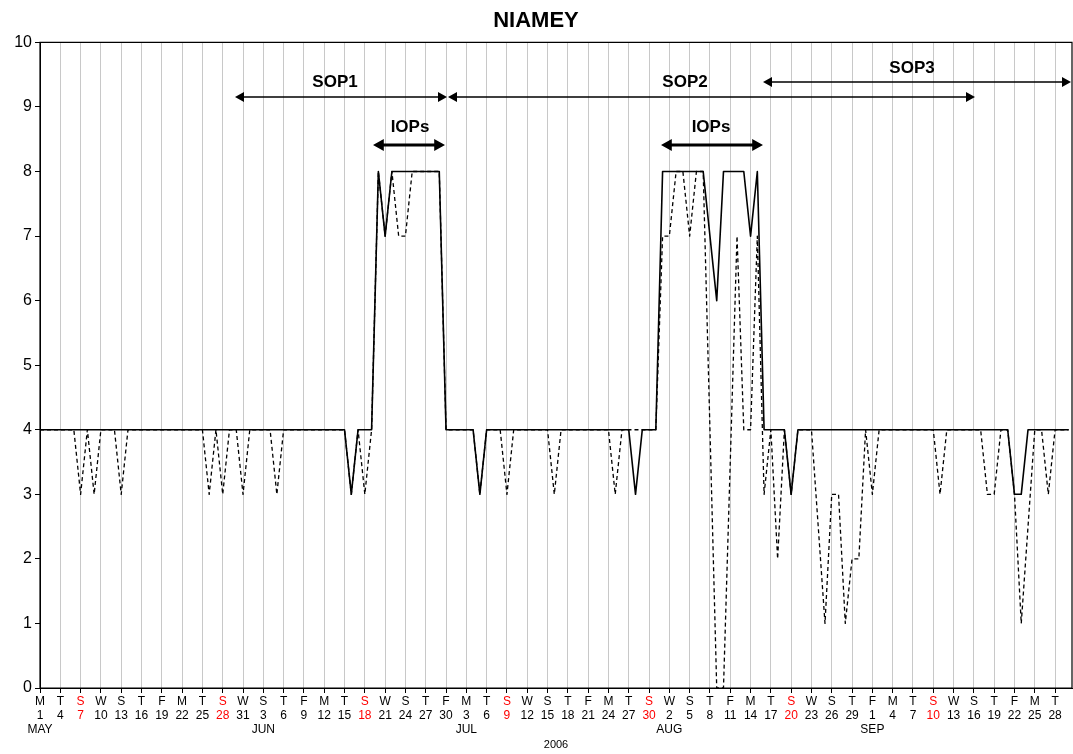 This screenshot has height=754, width=1073. What do you see at coordinates (40, 715) in the screenshot?
I see `x-tick-label: M 1 MAY` at bounding box center [40, 715].